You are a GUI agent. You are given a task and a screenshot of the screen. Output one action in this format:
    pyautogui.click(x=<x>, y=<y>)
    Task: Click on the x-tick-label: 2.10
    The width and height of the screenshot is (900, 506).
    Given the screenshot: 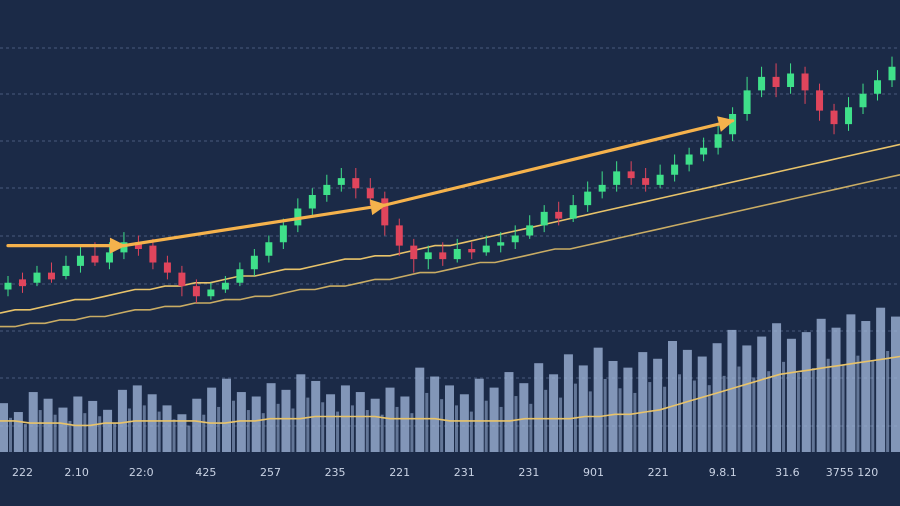 What is the action you would take?
    pyautogui.click(x=76, y=472)
    